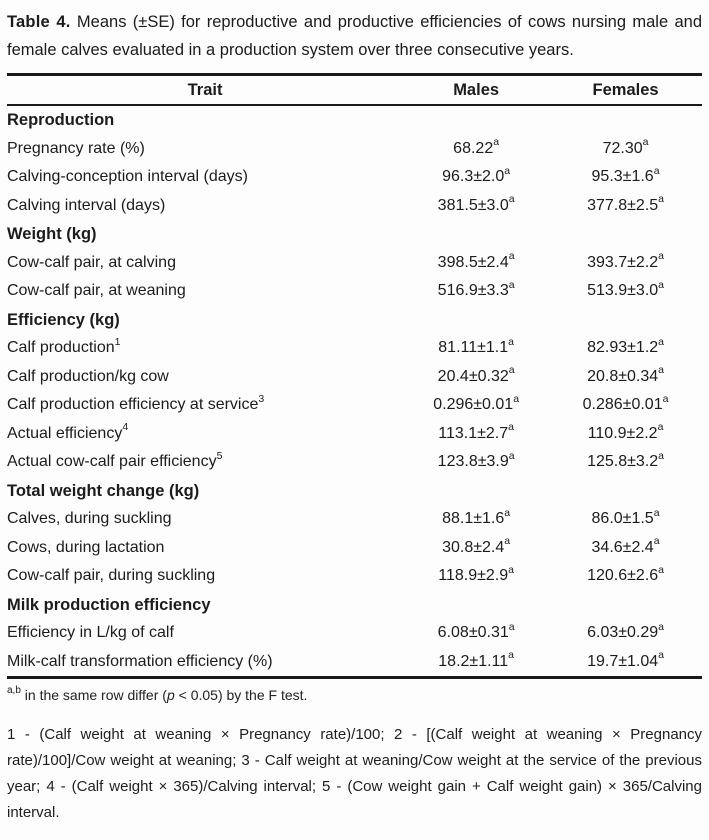 The width and height of the screenshot is (709, 840). Describe the element at coordinates (354, 434) in the screenshot. I see `table-row: Actual efficiency4 113.1±2.7a 110.9±2.2a` at that location.